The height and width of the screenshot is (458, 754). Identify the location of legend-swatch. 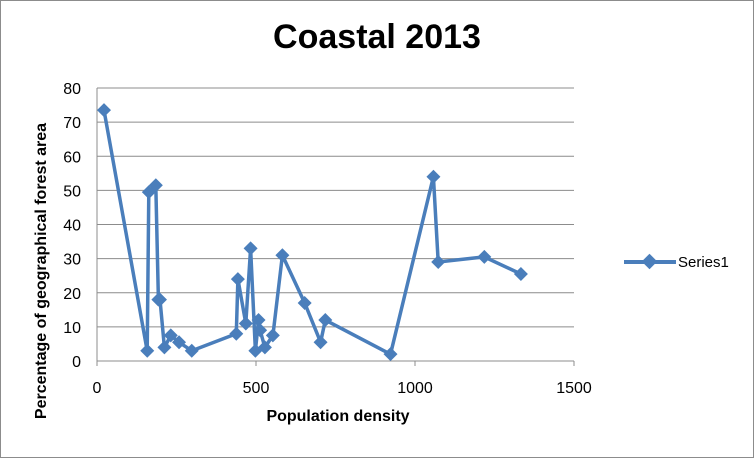
(650, 262).